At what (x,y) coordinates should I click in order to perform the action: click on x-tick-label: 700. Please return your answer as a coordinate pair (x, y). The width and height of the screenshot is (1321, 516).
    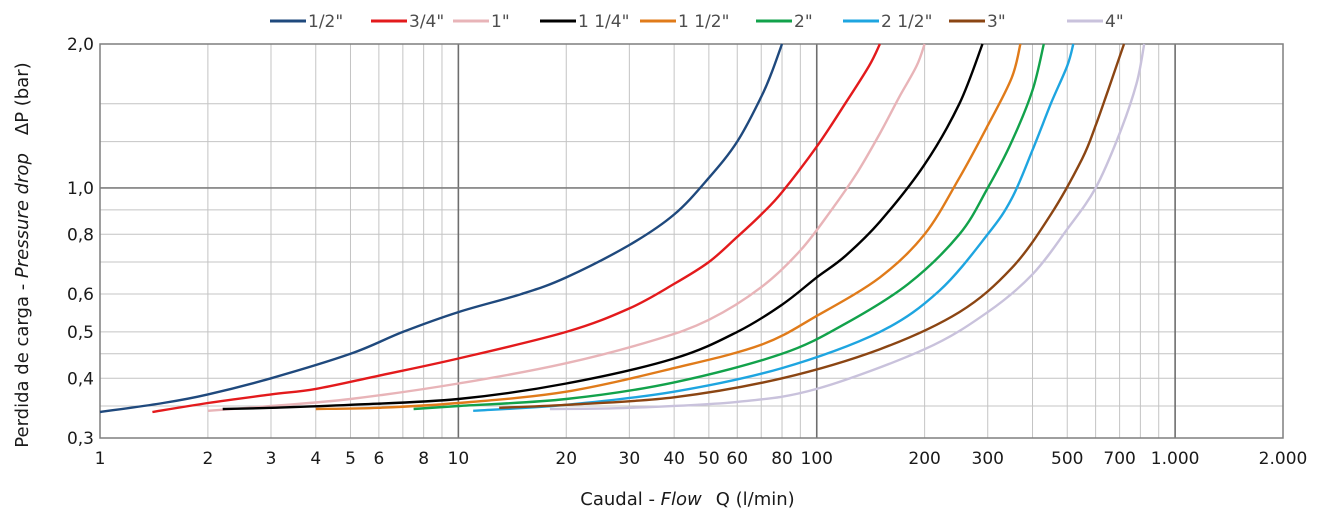
    Looking at the image, I should click on (1119, 459).